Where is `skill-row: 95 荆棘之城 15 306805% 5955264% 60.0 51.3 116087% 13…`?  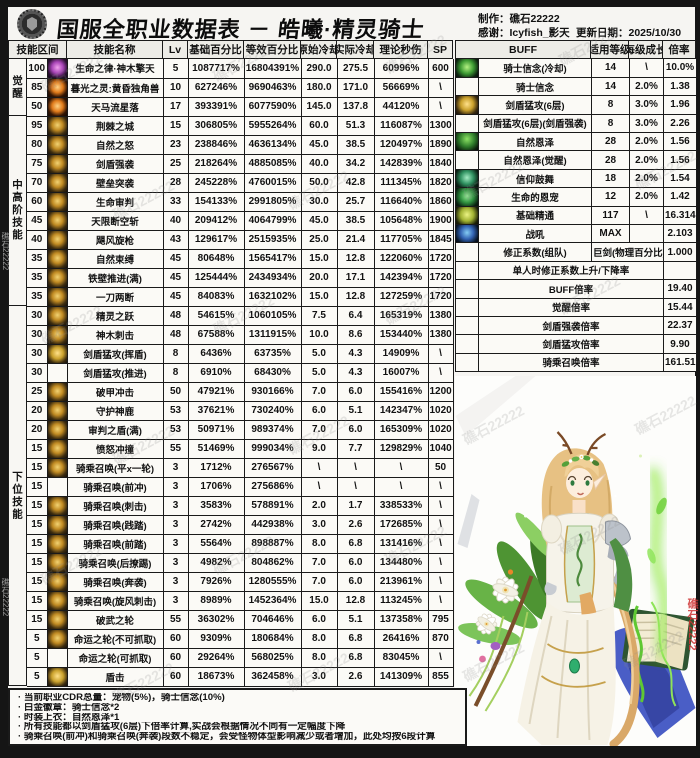
skill-row: 95 荆棘之城 15 306805% 5955264% 60.0 51.3 116087% 13… is located at coordinates (240, 126).